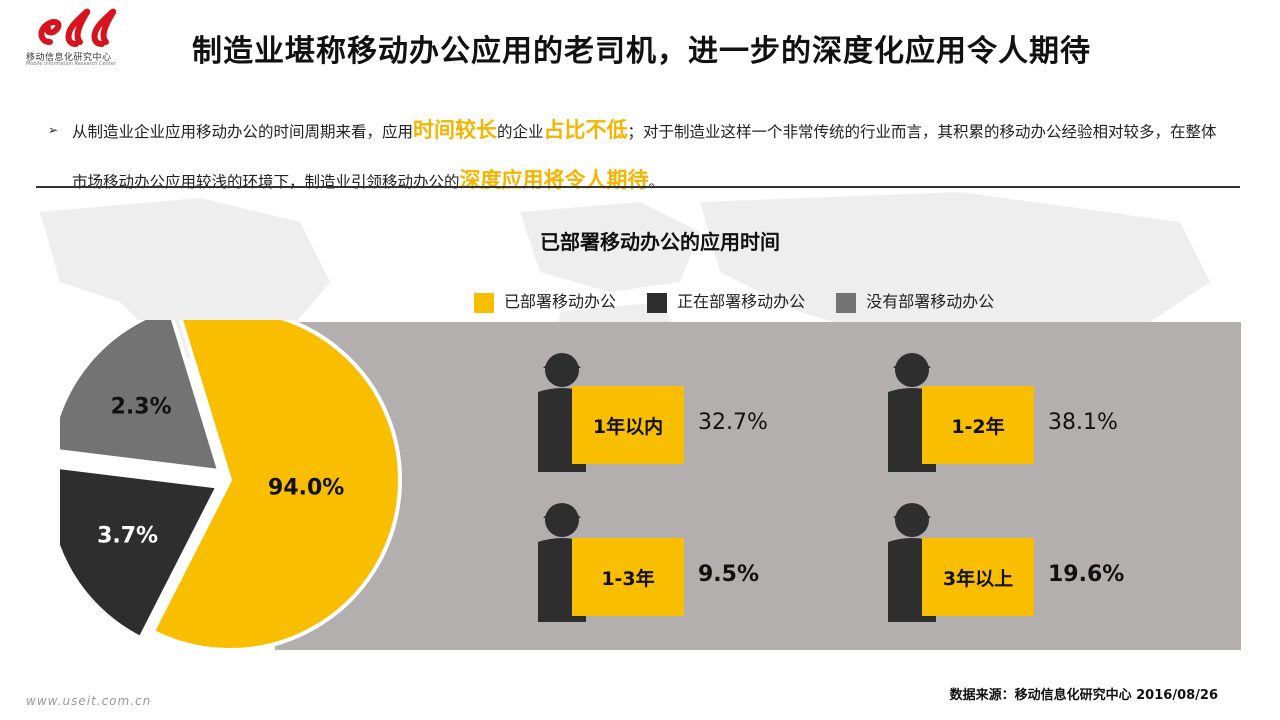  Describe the element at coordinates (628, 425) in the screenshot. I see `duration-label: 1年以内` at that location.